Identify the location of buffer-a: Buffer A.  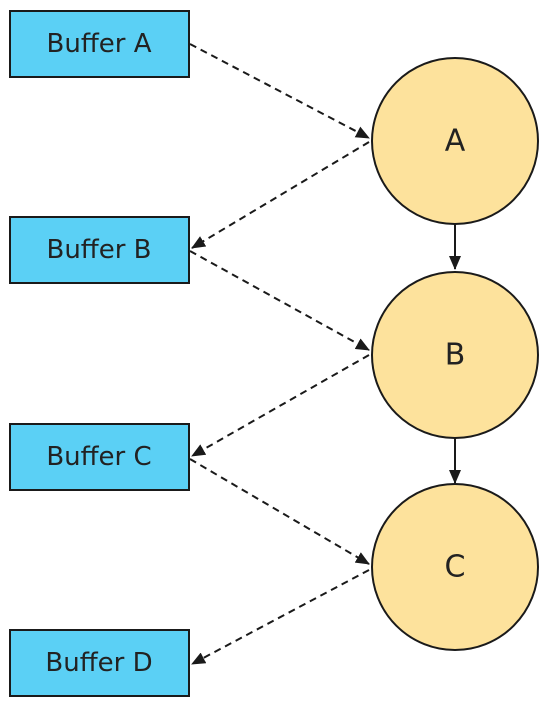
(99, 44).